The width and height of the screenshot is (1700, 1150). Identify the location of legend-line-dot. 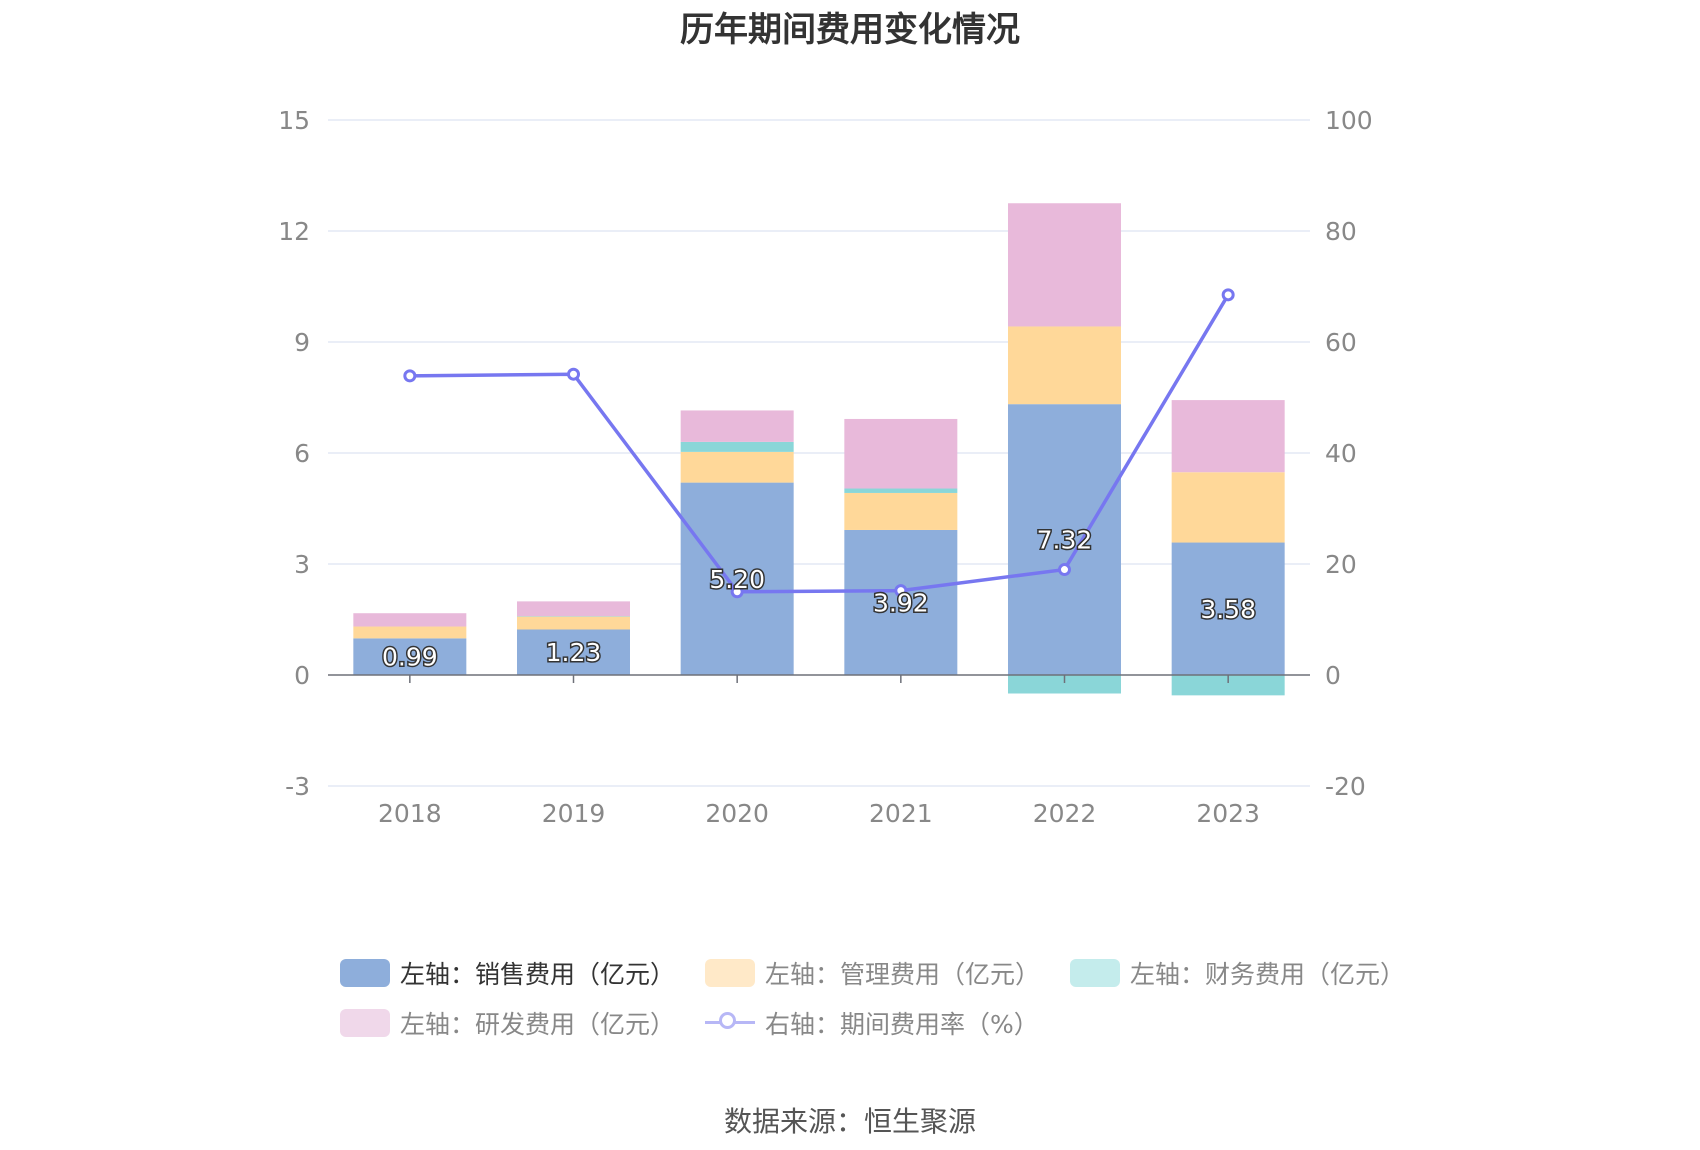
(728, 1020).